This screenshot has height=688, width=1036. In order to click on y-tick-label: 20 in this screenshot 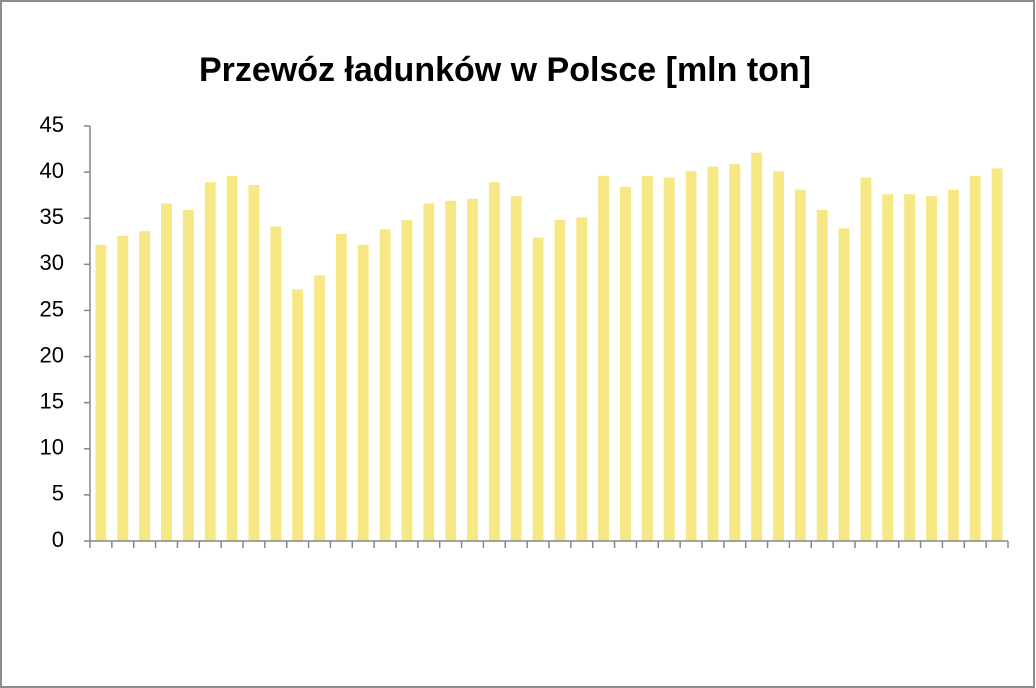, I will do `click(52, 354)`.